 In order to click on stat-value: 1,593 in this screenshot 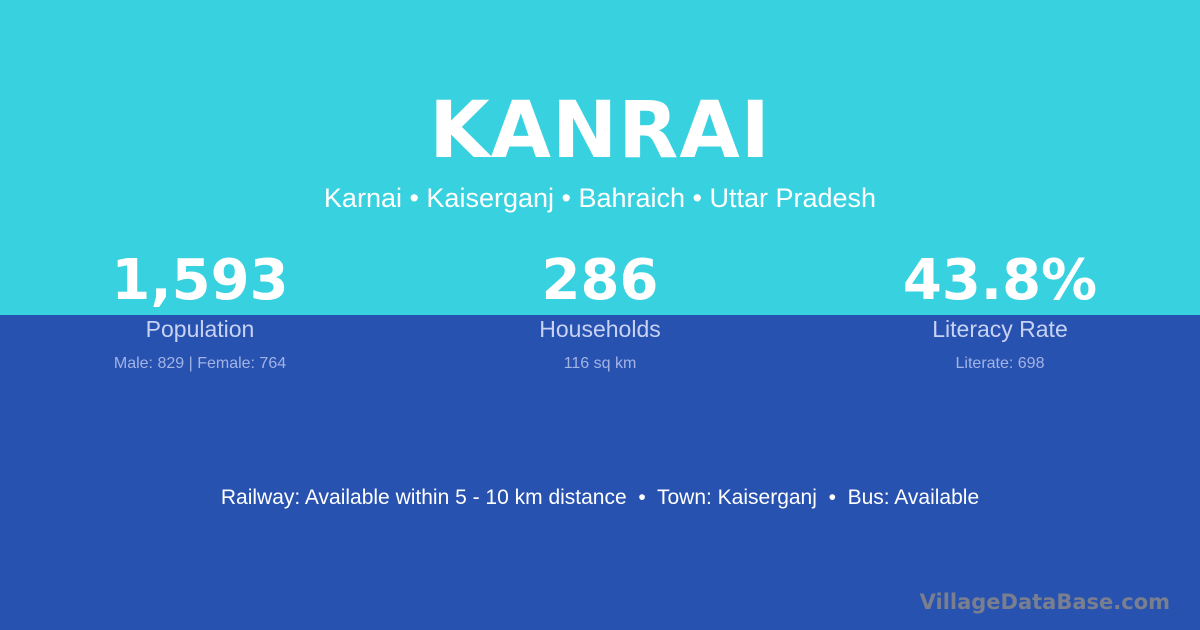, I will do `click(200, 280)`.